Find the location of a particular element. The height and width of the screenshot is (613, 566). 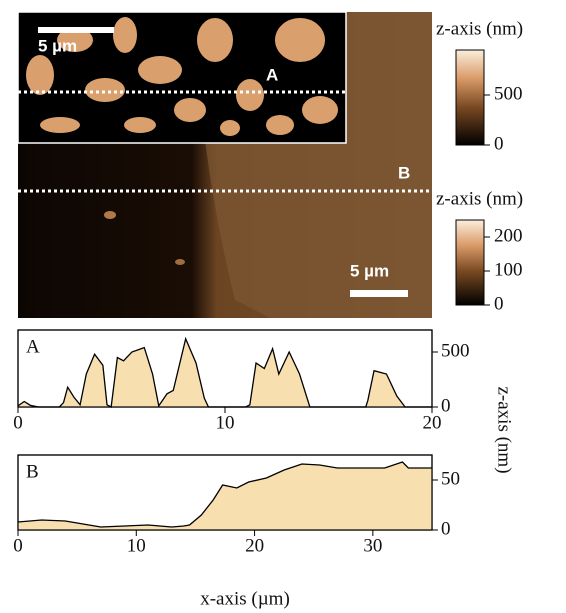

profile-line is located at coordinates (224, 494).